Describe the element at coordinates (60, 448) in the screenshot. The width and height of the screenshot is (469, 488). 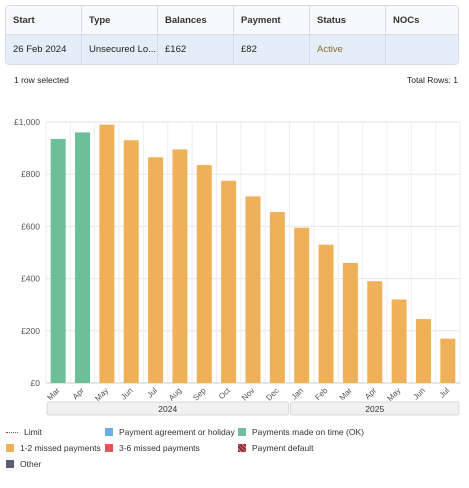
I see `legend-missed-1-2-label: 1-2 missed payments` at that location.